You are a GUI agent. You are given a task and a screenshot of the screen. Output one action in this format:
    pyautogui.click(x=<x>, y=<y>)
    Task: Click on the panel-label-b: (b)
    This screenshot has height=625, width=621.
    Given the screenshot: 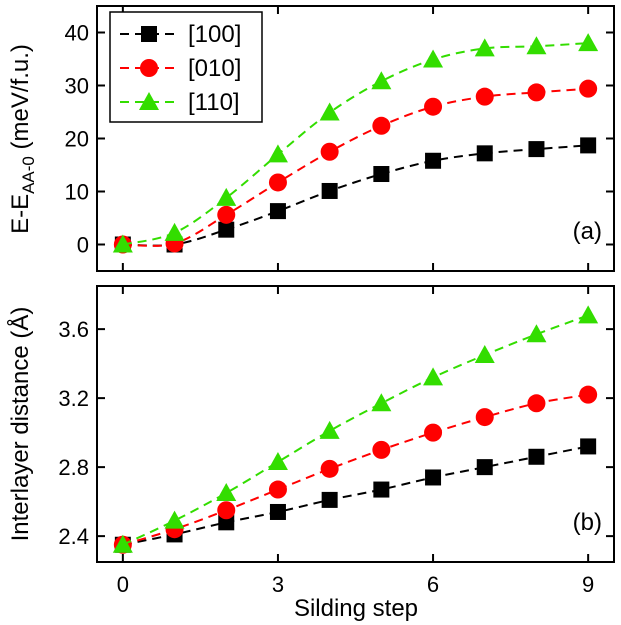 What is the action you would take?
    pyautogui.click(x=587, y=522)
    